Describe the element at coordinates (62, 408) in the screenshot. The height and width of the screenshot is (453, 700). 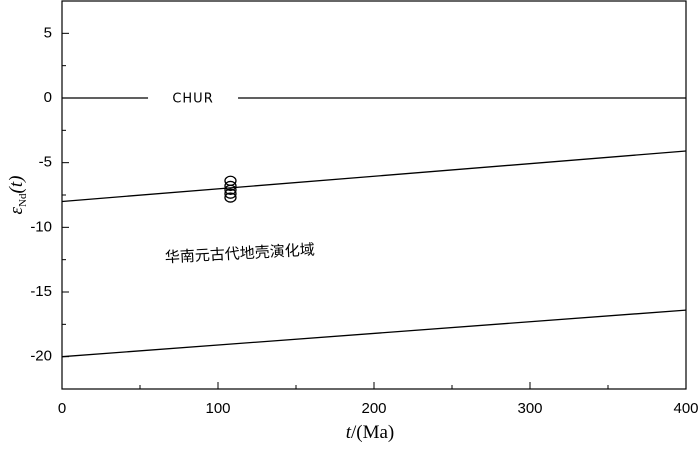
I see `x-tick-label: 0` at that location.